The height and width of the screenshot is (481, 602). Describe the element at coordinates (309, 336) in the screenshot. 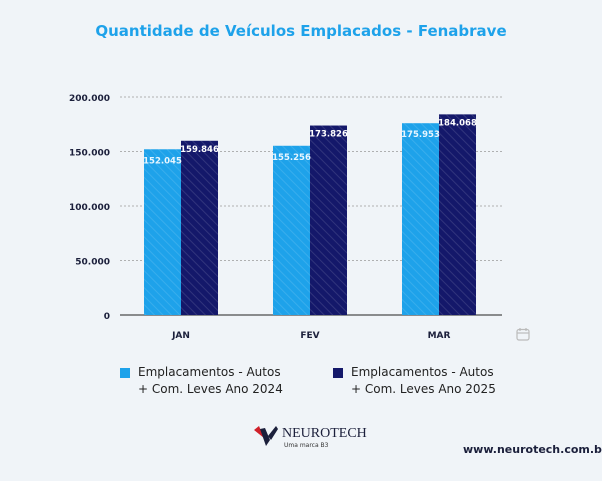

I see `x-tick-label: FEV` at that location.